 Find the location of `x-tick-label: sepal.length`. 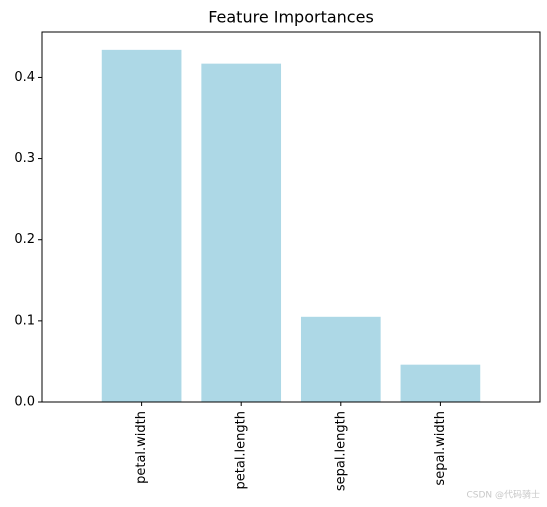

x-tick-label: sepal.length is located at coordinates (340, 451).